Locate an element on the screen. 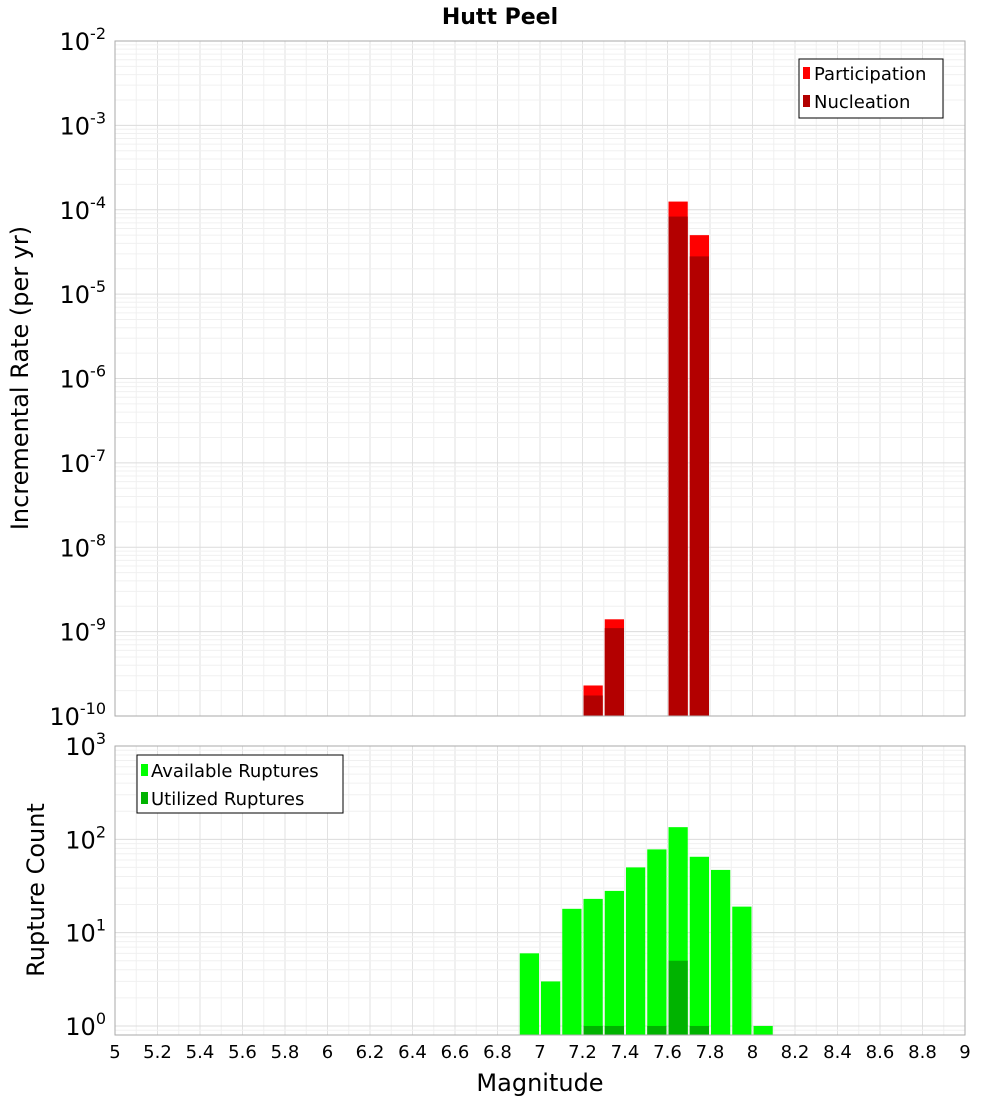 This screenshot has width=1000, height=1100. legend-label-available: Available Ruptures is located at coordinates (235, 771).